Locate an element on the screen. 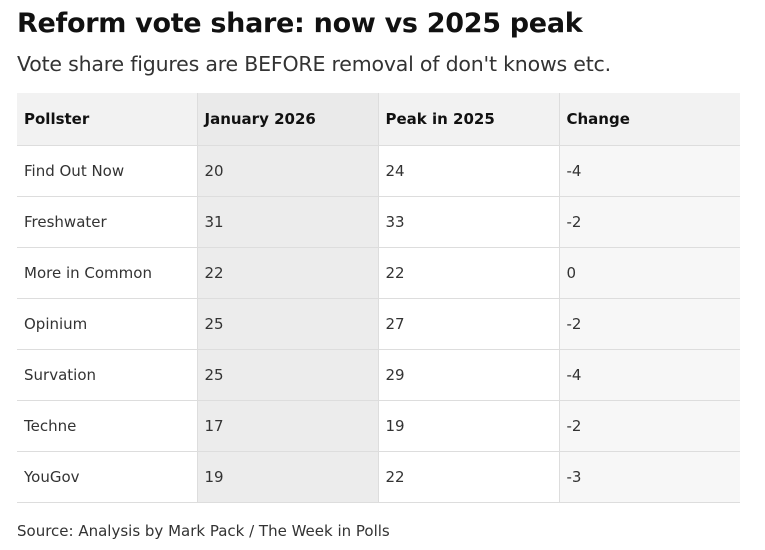  pollster-cell: Opinium is located at coordinates (107, 324).